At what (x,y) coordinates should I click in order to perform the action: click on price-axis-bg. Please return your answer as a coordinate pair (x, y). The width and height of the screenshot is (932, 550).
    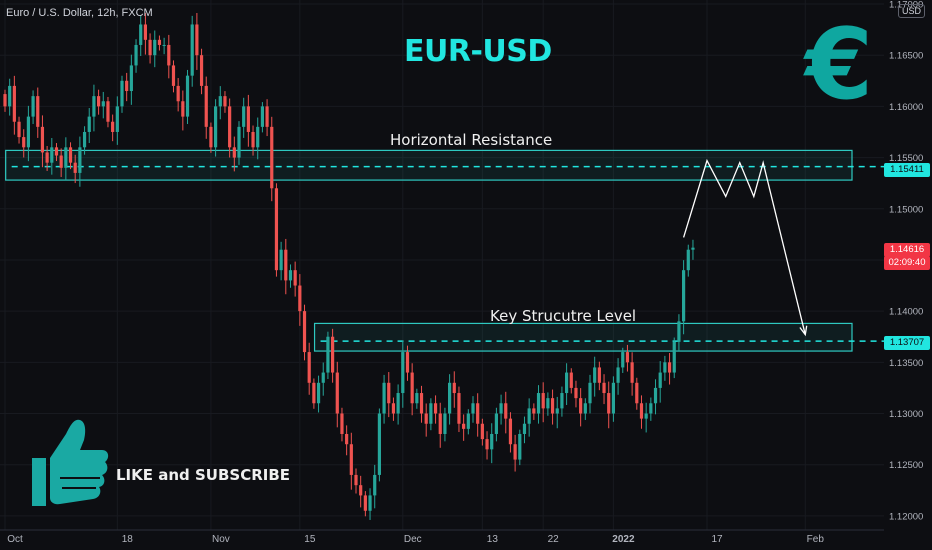
    Looking at the image, I should click on (908, 275).